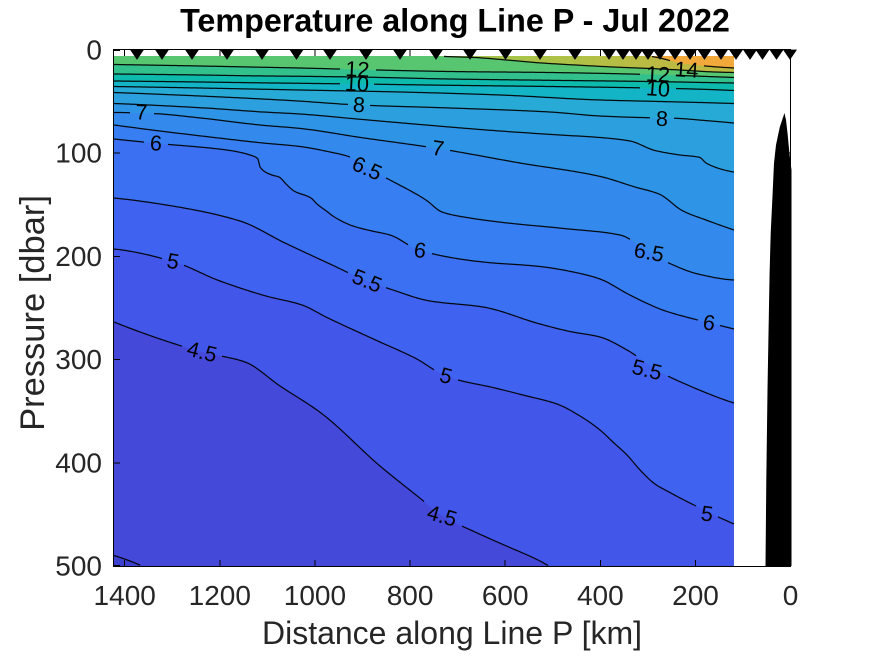  What do you see at coordinates (505, 595) in the screenshot?
I see `svg-text: 600` at bounding box center [505, 595].